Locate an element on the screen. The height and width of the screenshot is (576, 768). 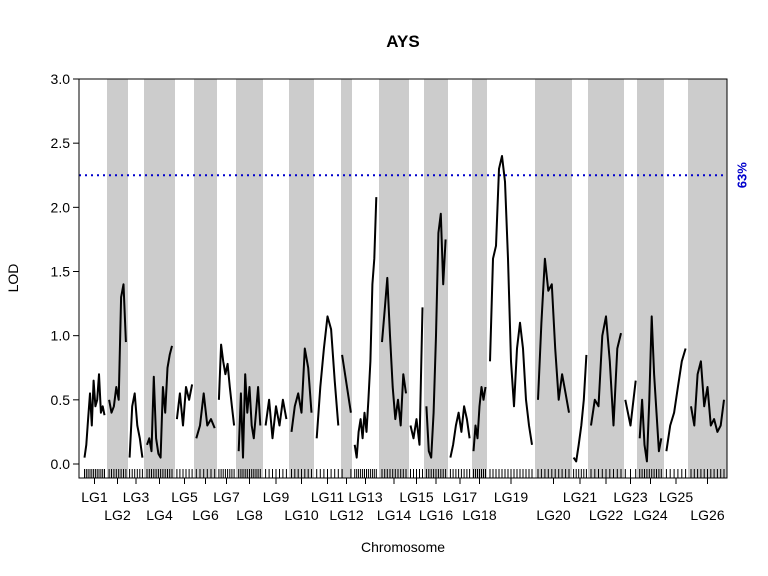
x-tick-label-lg9: LG9 is located at coordinates (276, 497).